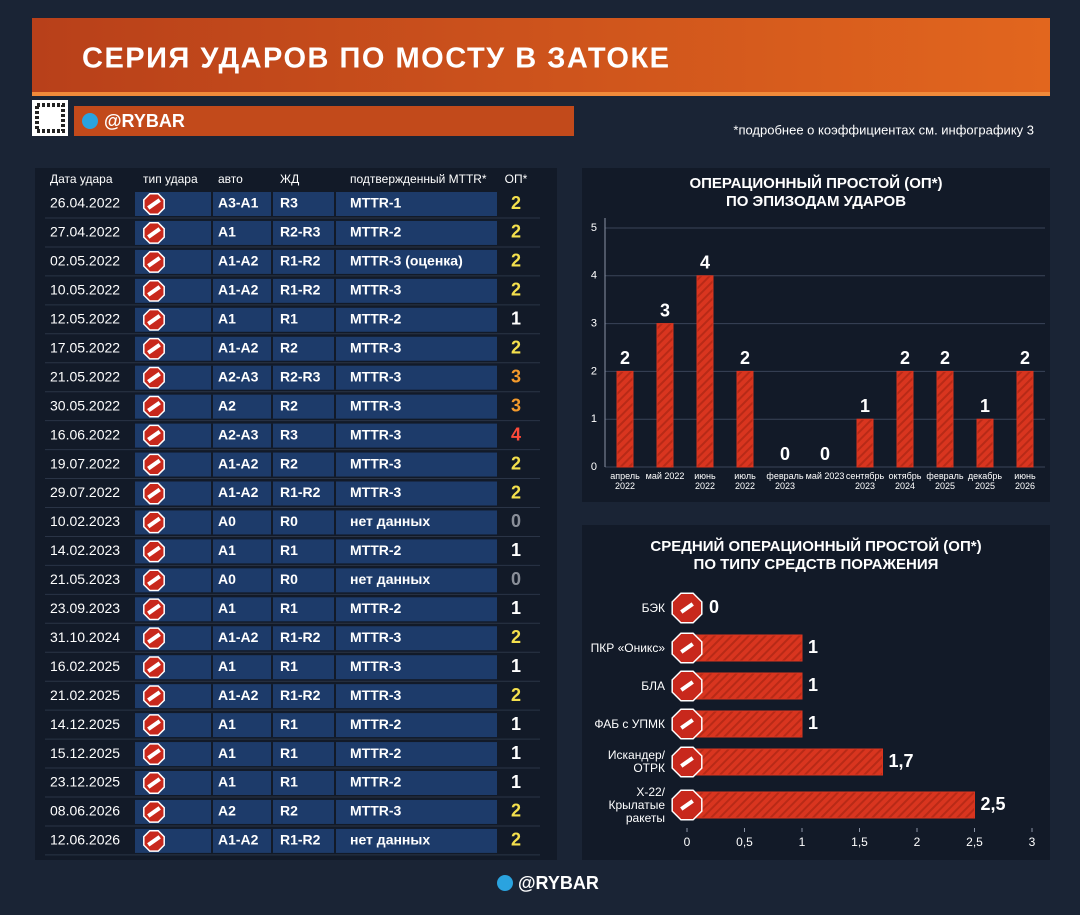  What do you see at coordinates (170, 179) in the screenshot?
I see `column-header: тип удара` at bounding box center [170, 179].